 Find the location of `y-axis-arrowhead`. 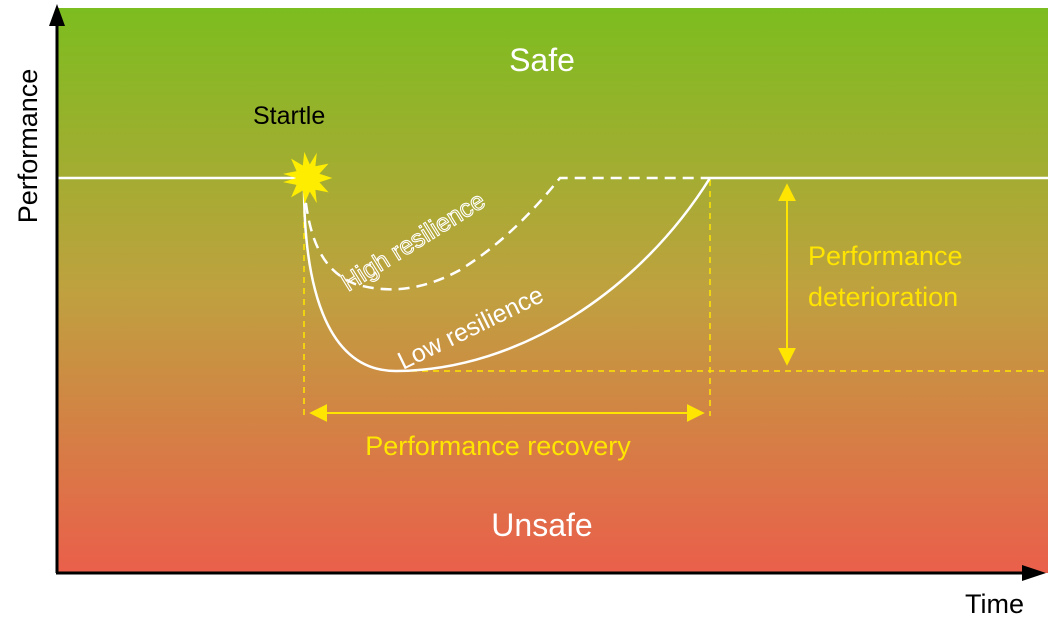

y-axis-arrowhead is located at coordinates (57, 15).